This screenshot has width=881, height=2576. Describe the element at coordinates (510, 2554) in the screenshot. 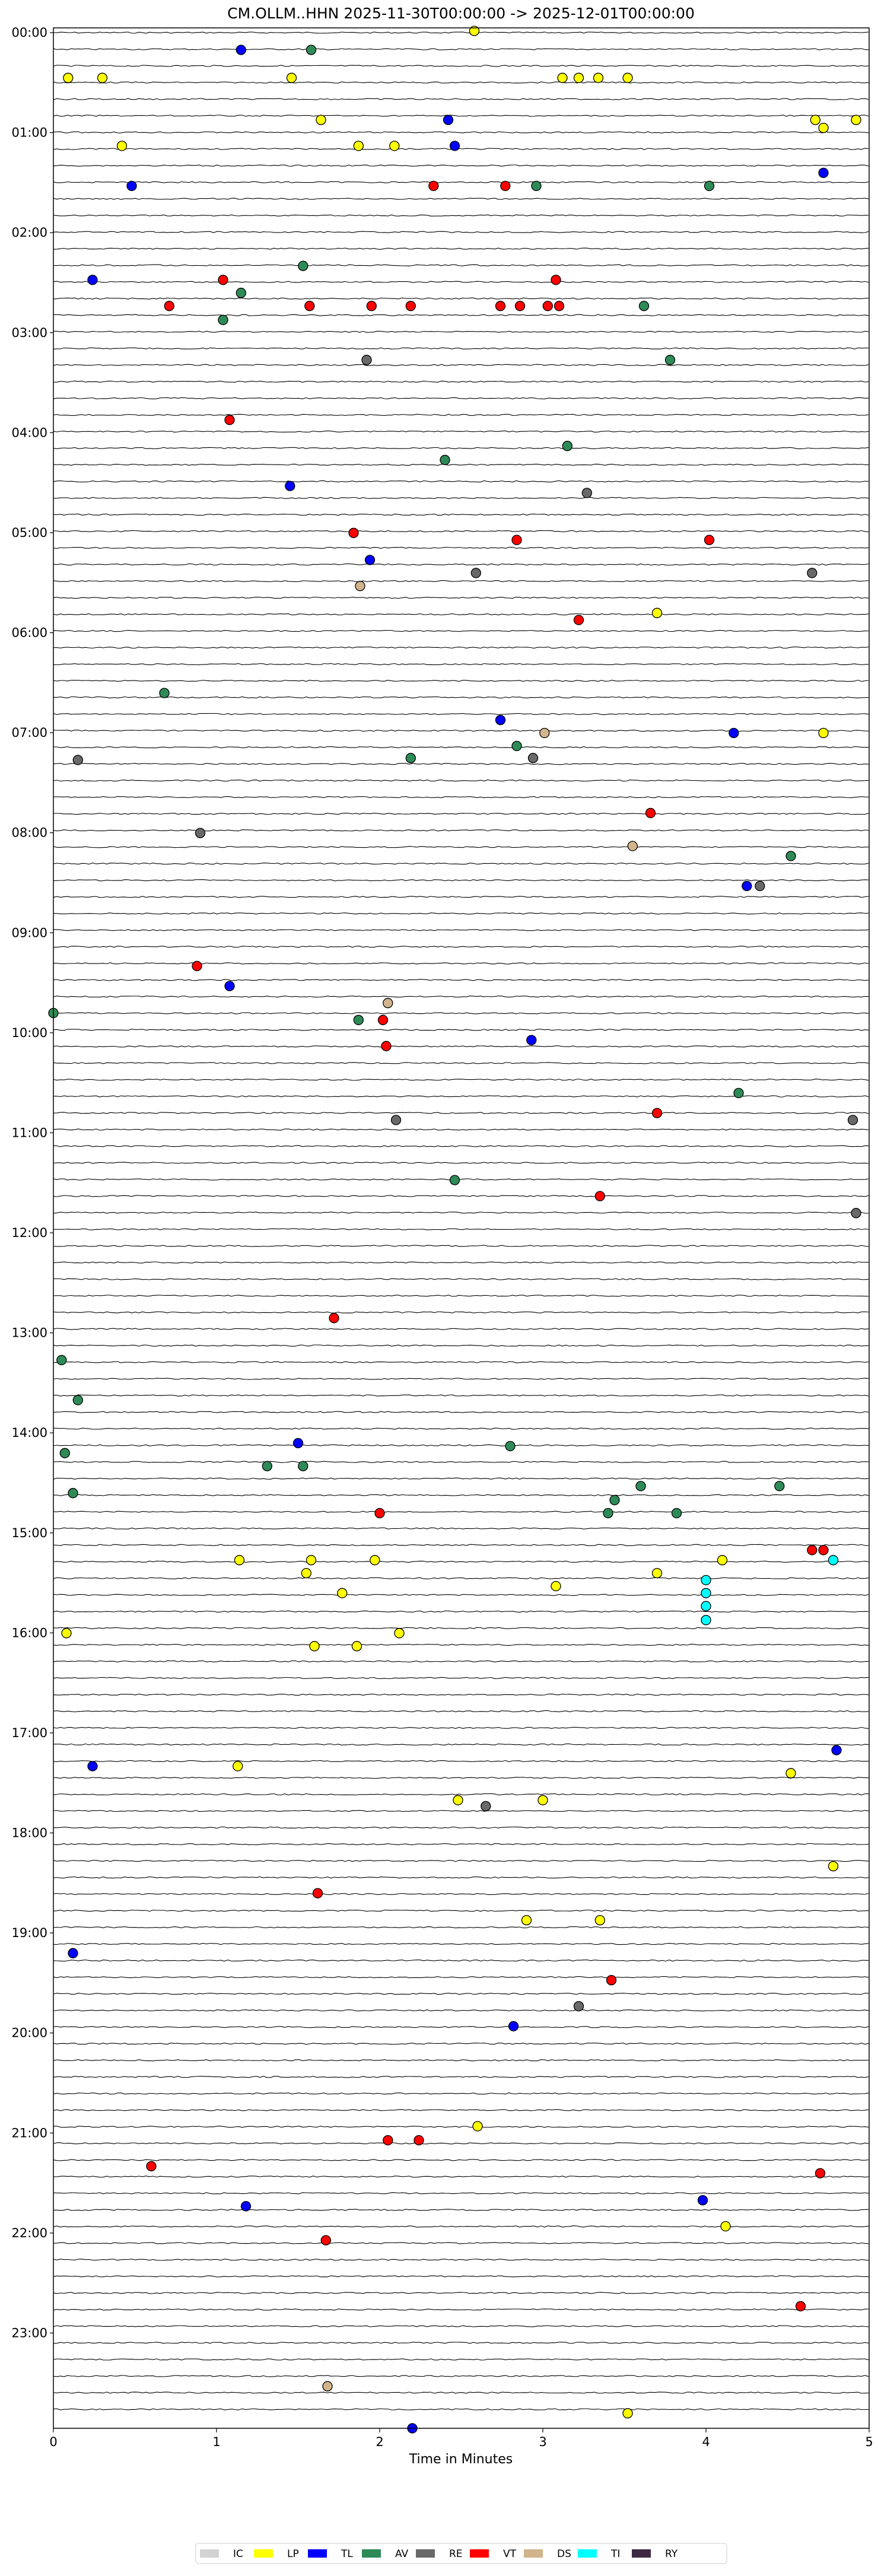

I see `legend-label: VT` at that location.